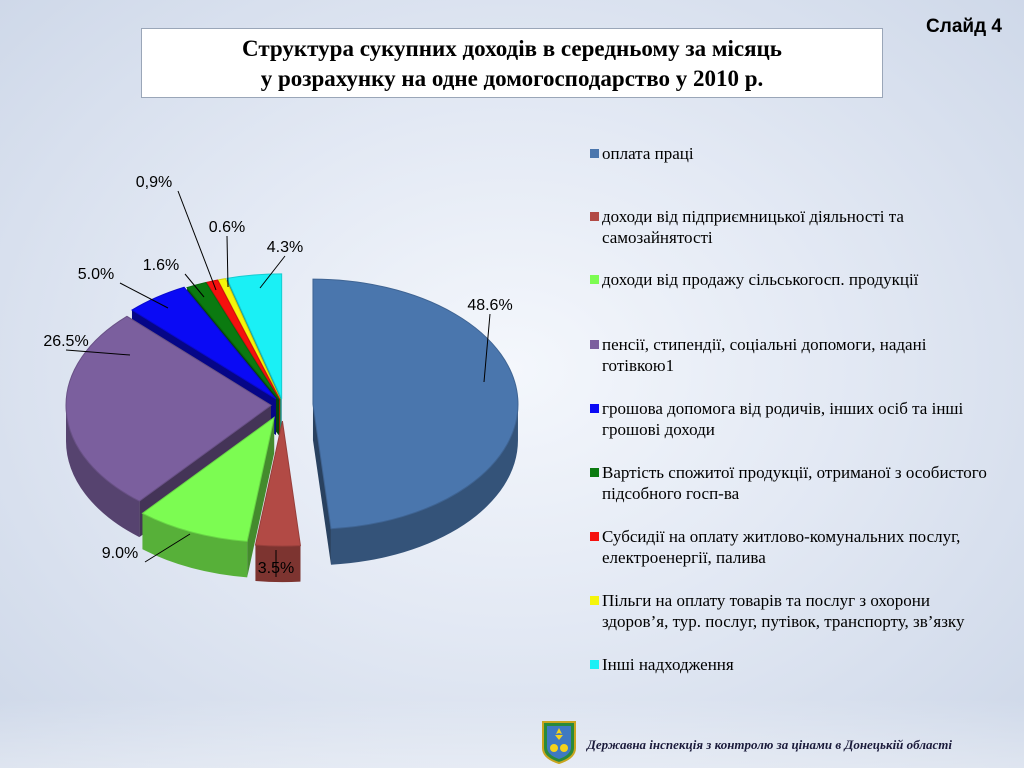 This screenshot has height=768, width=1024. Describe the element at coordinates (795, 664) in the screenshot. I see `legend-item-9: Інші надходження` at that location.